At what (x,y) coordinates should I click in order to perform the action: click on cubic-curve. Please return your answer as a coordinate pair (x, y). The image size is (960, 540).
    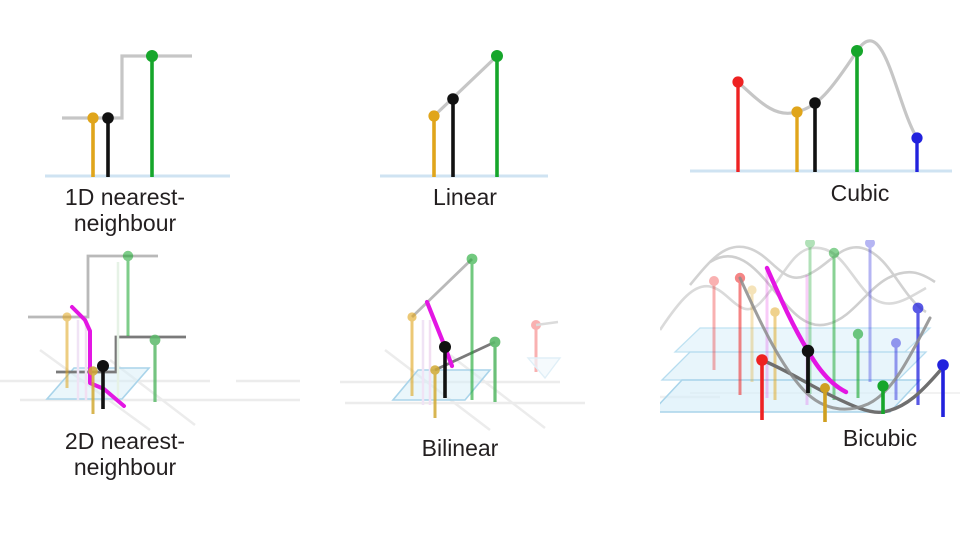
    Looking at the image, I should click on (827, 89).